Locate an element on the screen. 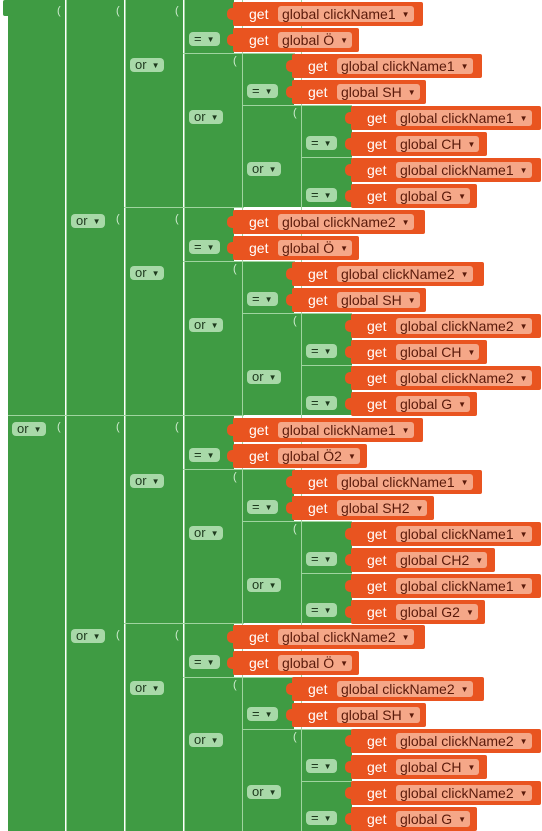 The image size is (542, 831). block-plug is located at coordinates (290, 92).